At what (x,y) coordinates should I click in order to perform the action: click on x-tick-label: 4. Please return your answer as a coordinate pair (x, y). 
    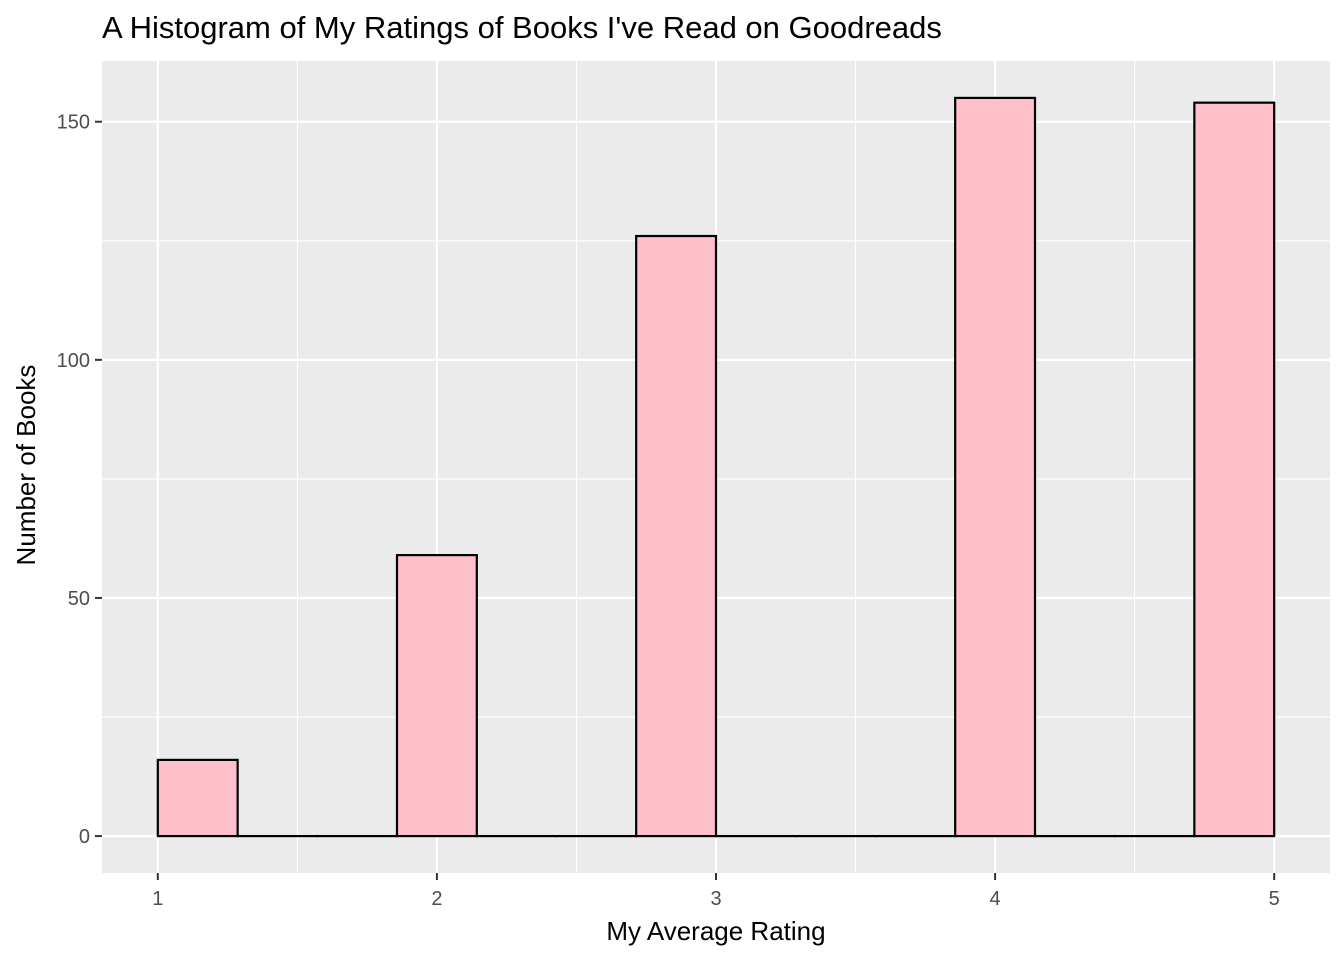
    Looking at the image, I should click on (995, 899).